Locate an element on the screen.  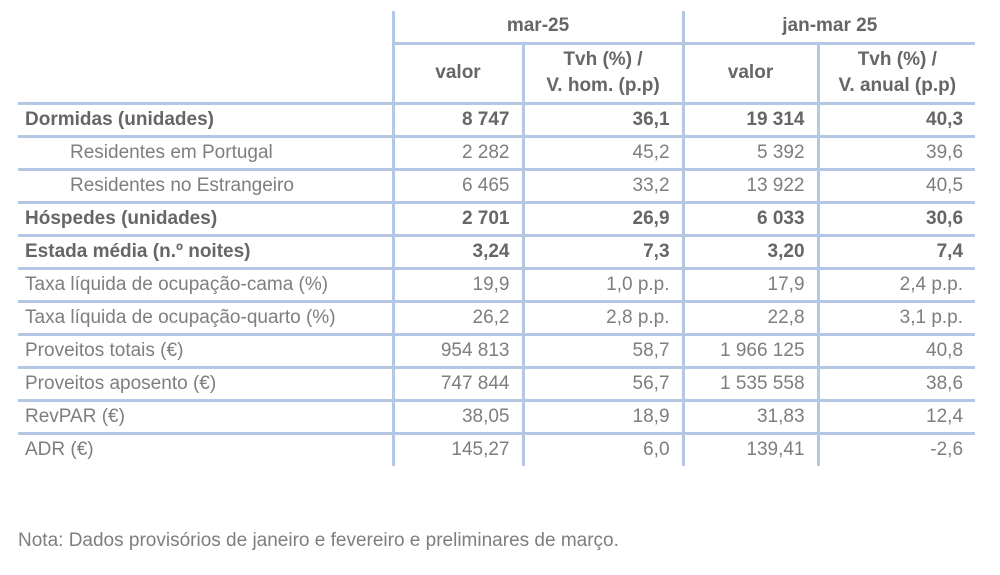
value-cell: 13 922 is located at coordinates (750, 184).